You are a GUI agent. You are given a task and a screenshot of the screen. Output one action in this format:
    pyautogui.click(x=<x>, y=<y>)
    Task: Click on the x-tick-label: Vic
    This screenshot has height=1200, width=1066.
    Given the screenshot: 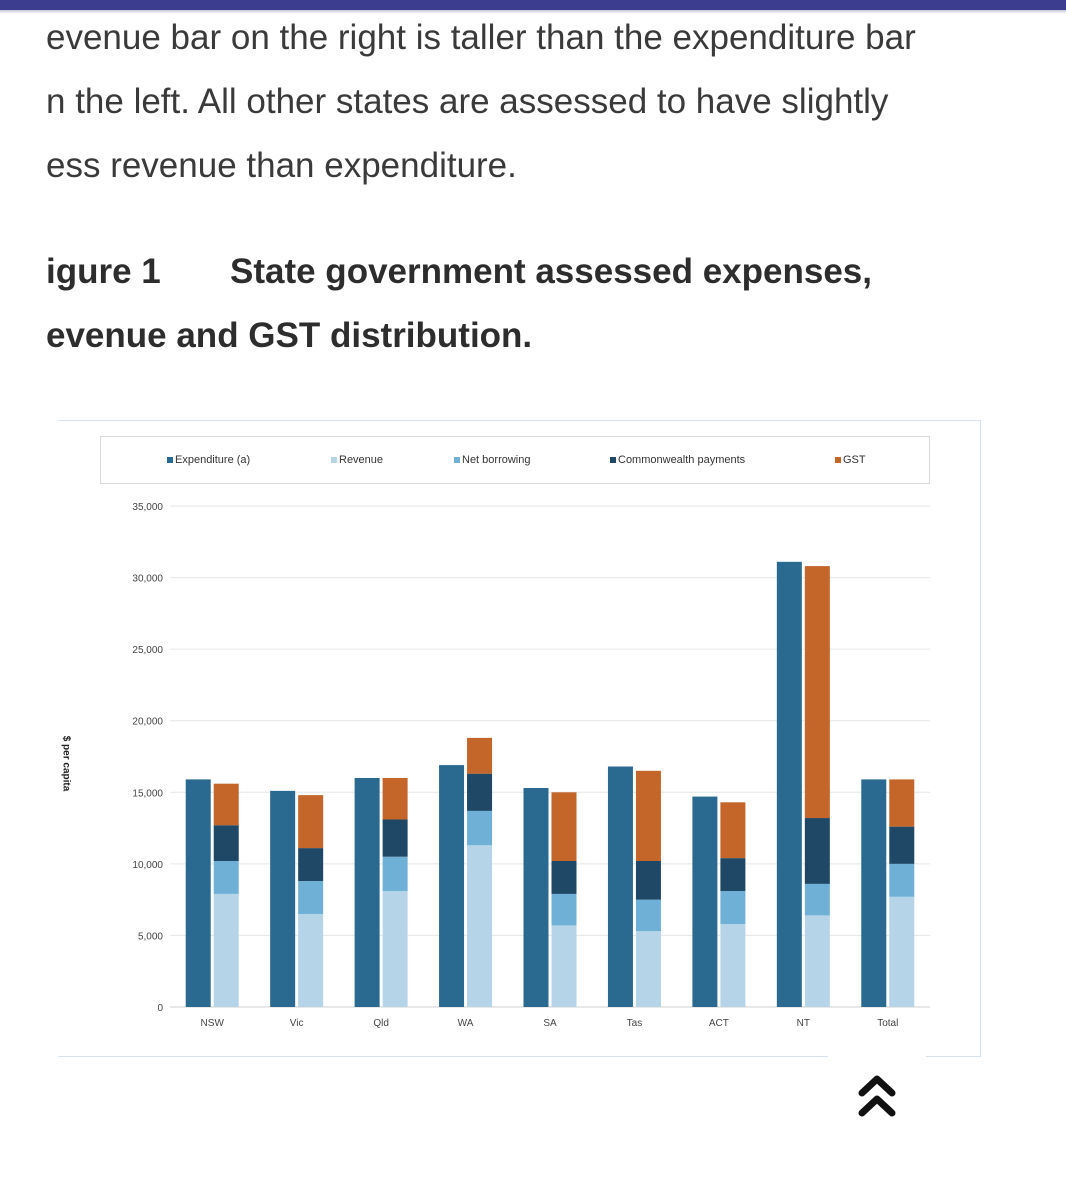 What is the action you would take?
    pyautogui.click(x=297, y=1023)
    